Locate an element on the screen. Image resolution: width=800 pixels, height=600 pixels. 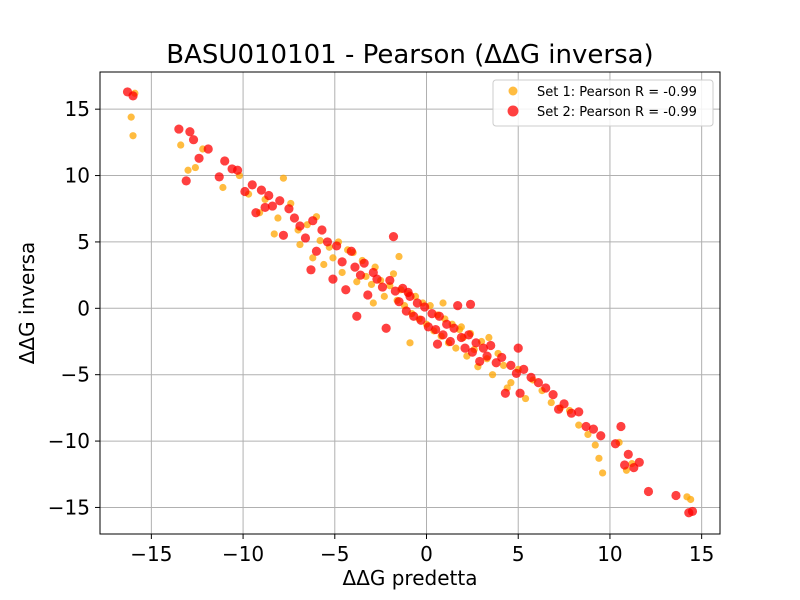
y-tick-label: 0 is located at coordinates (83, 308).